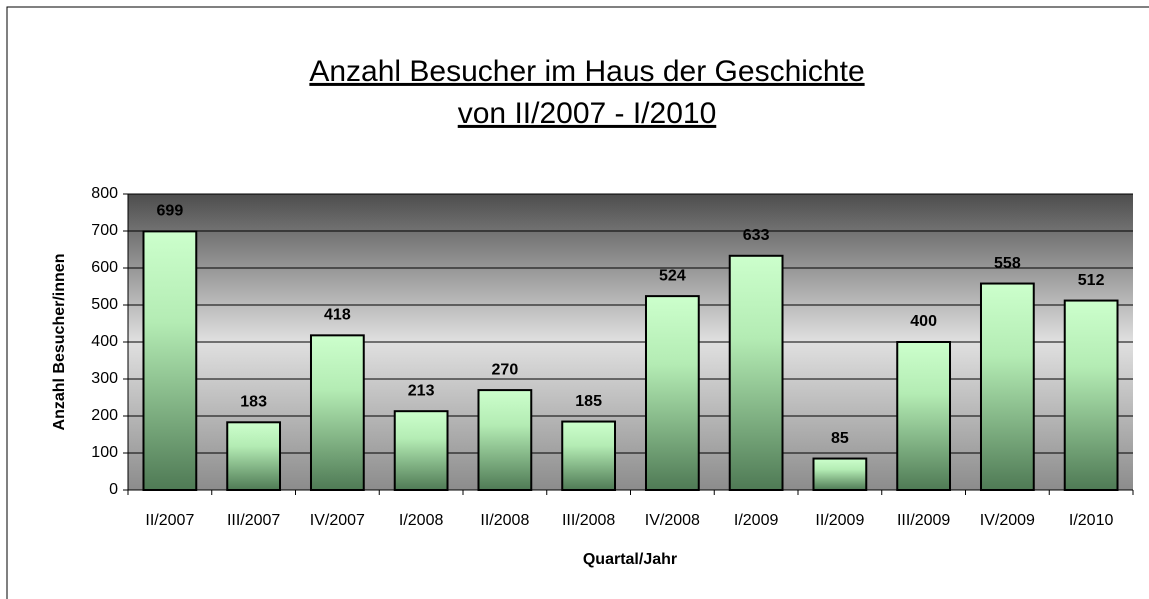  I want to click on x-tick-label: I/2010, so click(1091, 520).